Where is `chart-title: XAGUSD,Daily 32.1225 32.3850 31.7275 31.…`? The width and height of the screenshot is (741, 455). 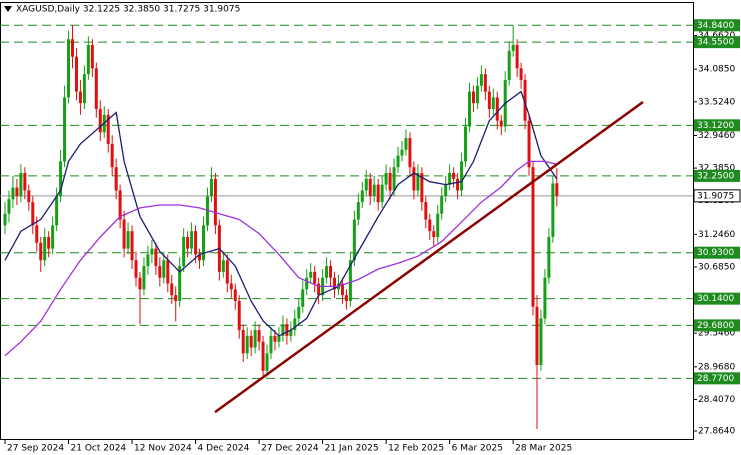 chart-title: XAGUSD,Daily 32.1225 32.3850 31.7275 31.… is located at coordinates (128, 10).